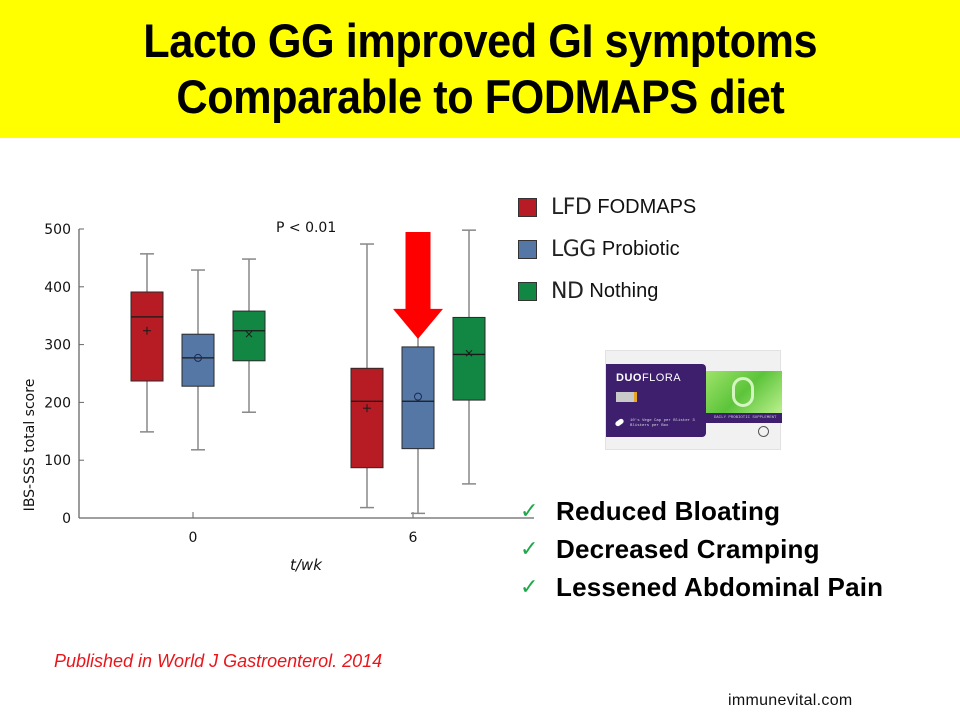 This screenshot has height=720, width=960. I want to click on box-lfd-wk0, so click(147, 343).